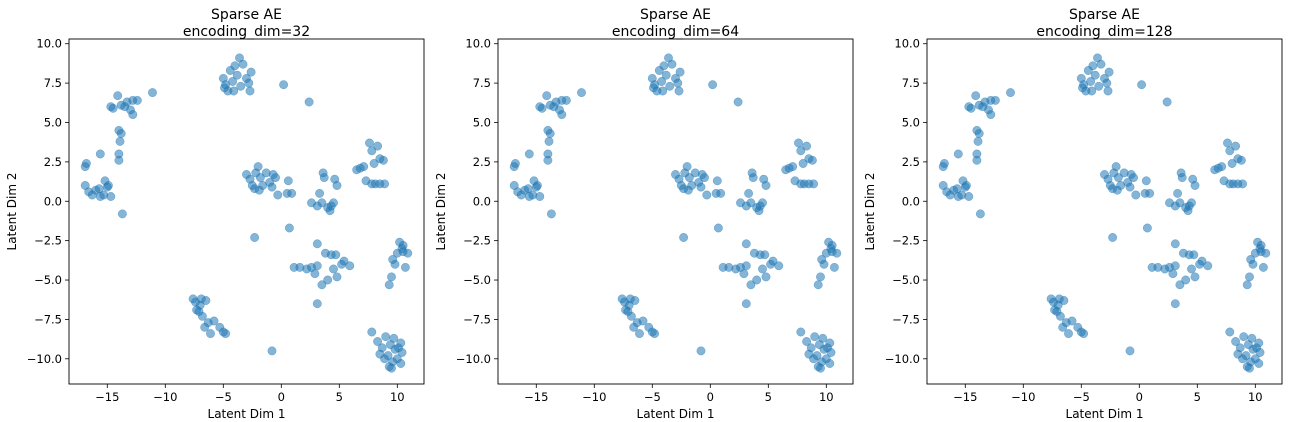 Image resolution: width=1293 pixels, height=422 pixels. Describe the element at coordinates (473, 359) in the screenshot. I see `y-tick-label: −10.0` at that location.